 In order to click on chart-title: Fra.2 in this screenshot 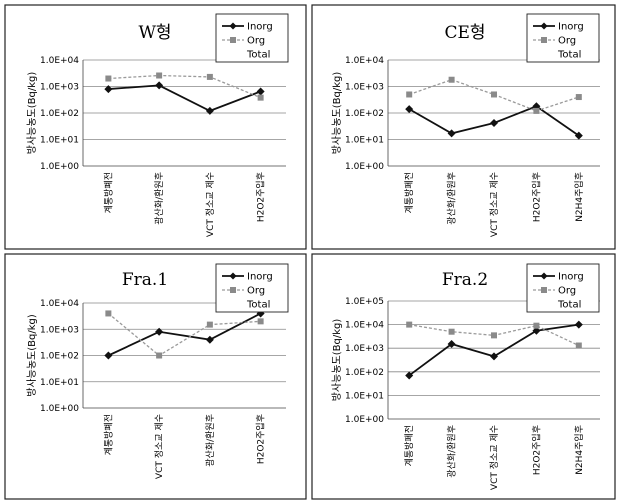, I will do `click(465, 280)`.